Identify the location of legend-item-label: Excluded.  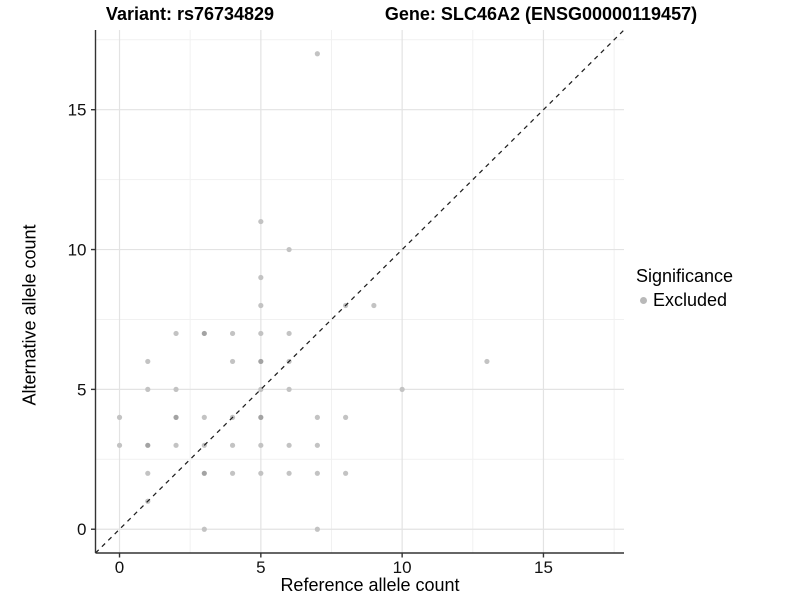
(690, 300).